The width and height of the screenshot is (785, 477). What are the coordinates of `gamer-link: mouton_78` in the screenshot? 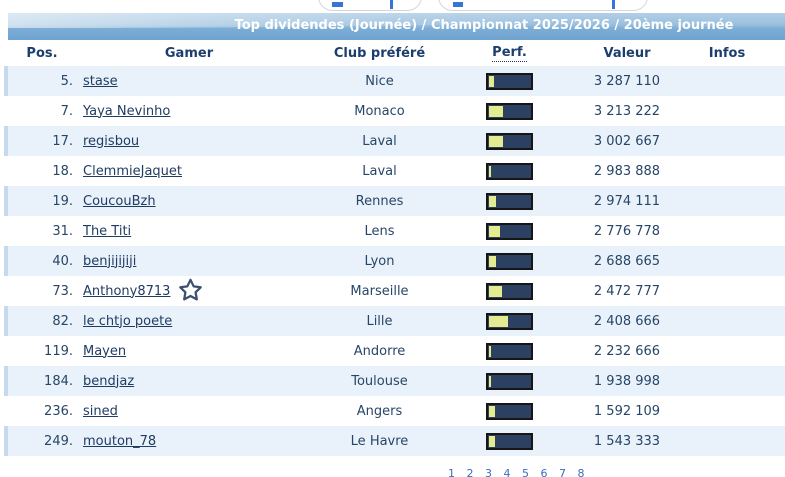 It's located at (120, 441).